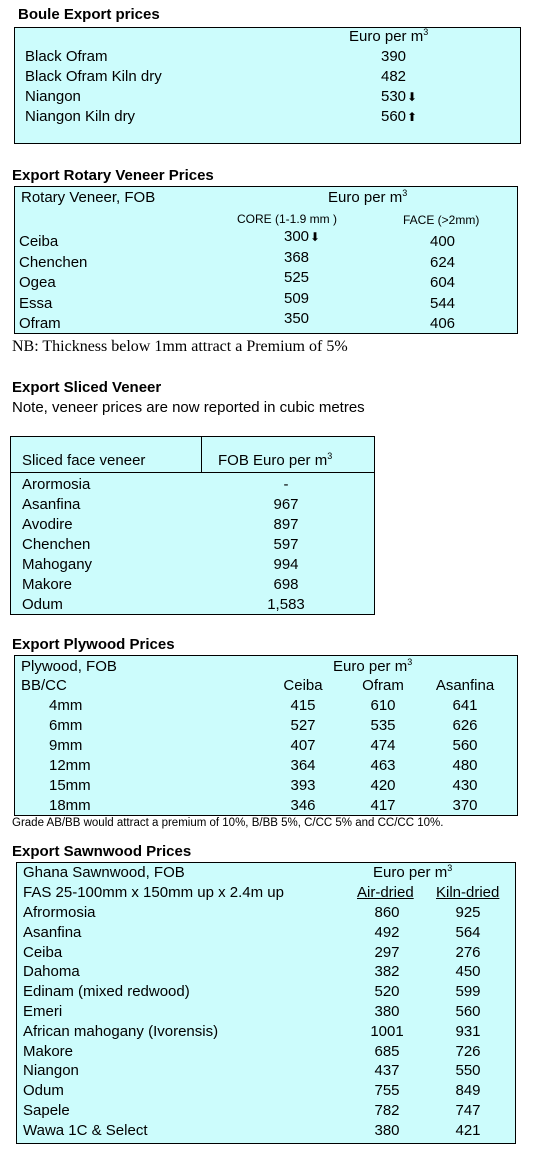 This screenshot has width=533, height=1158. What do you see at coordinates (70, 785) in the screenshot?
I see `plywood-row-name: 15mm` at bounding box center [70, 785].